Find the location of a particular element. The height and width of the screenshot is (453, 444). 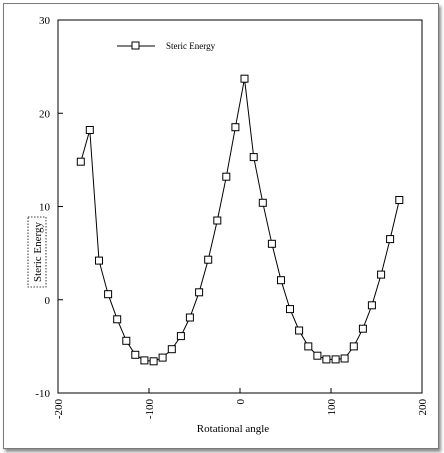

y-tick-label: -10 is located at coordinates (42, 394).